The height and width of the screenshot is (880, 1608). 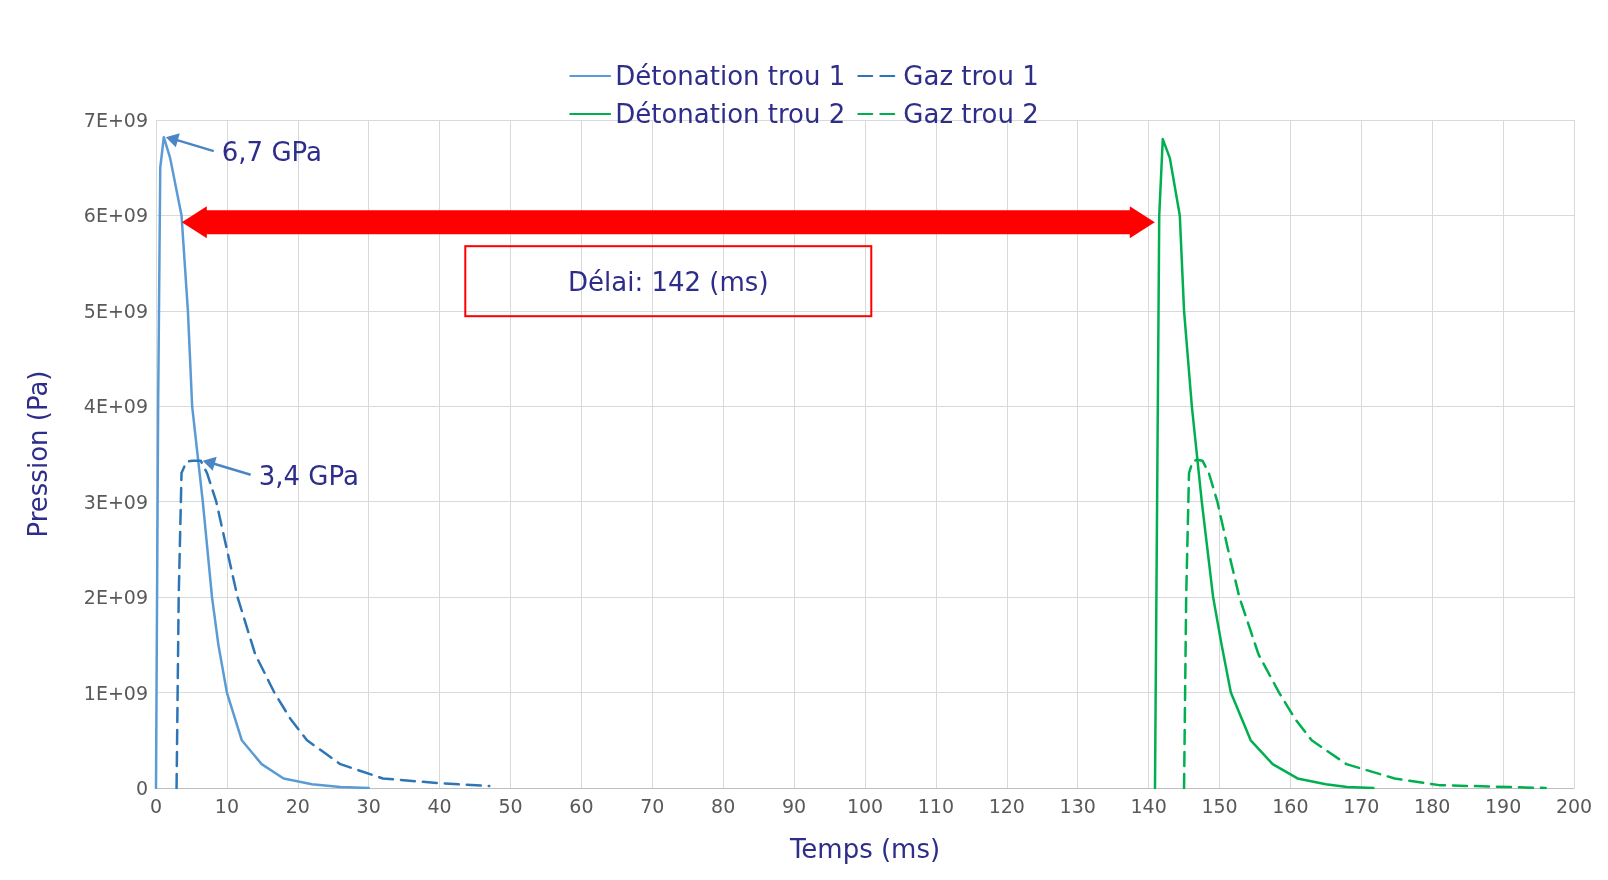 What do you see at coordinates (115, 120) in the screenshot?
I see `y-tick-label: 7E+09` at bounding box center [115, 120].